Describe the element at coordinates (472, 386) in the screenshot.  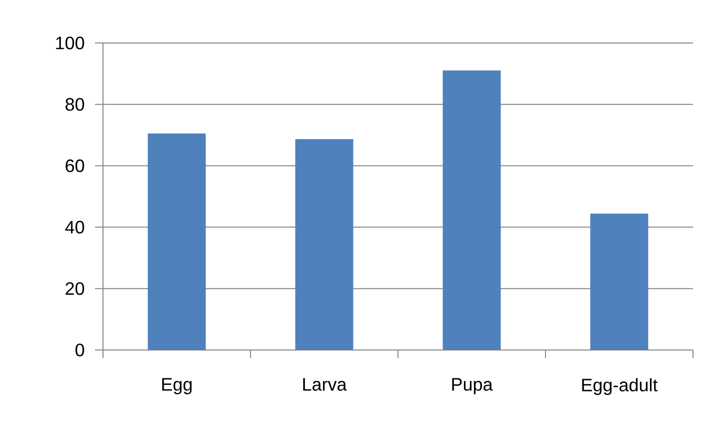
I see `x-tick-label: Pupa` at that location.